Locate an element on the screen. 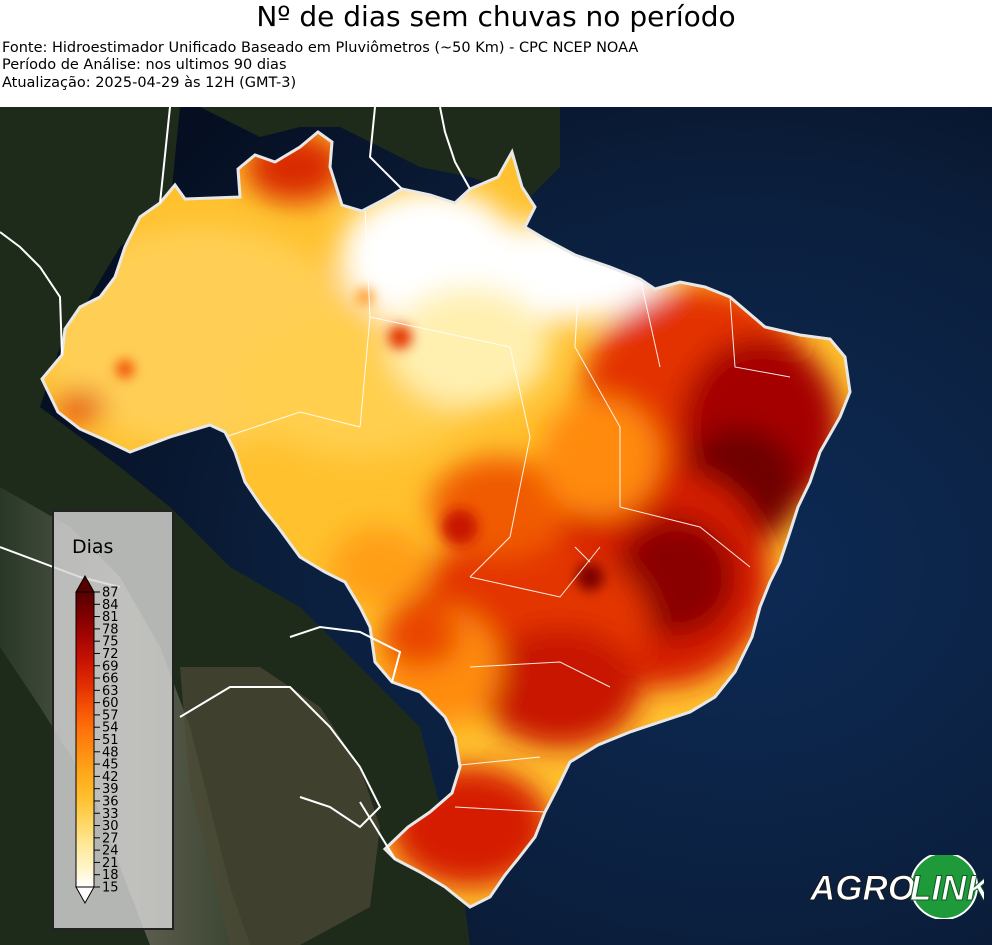 The width and height of the screenshot is (992, 945). continent-landmass is located at coordinates (280, 152).